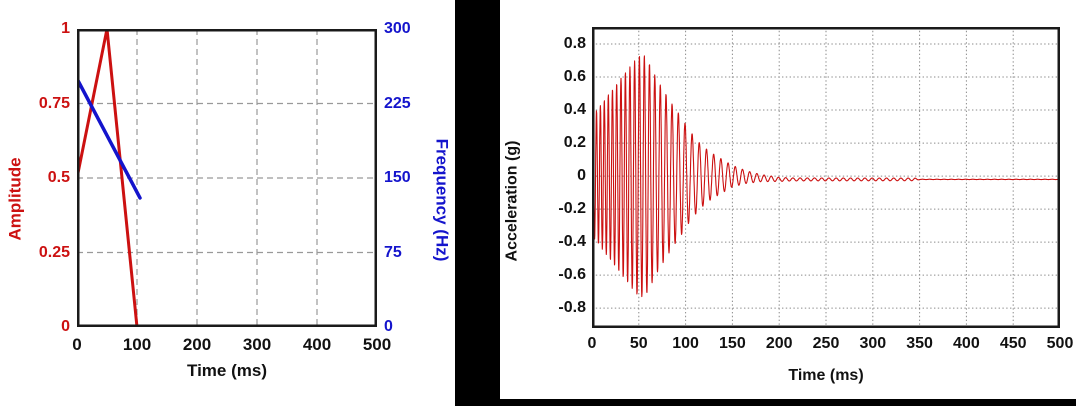 Image resolution: width=1076 pixels, height=406 pixels. I want to click on y-tick-label: -0.8, so click(572, 308).